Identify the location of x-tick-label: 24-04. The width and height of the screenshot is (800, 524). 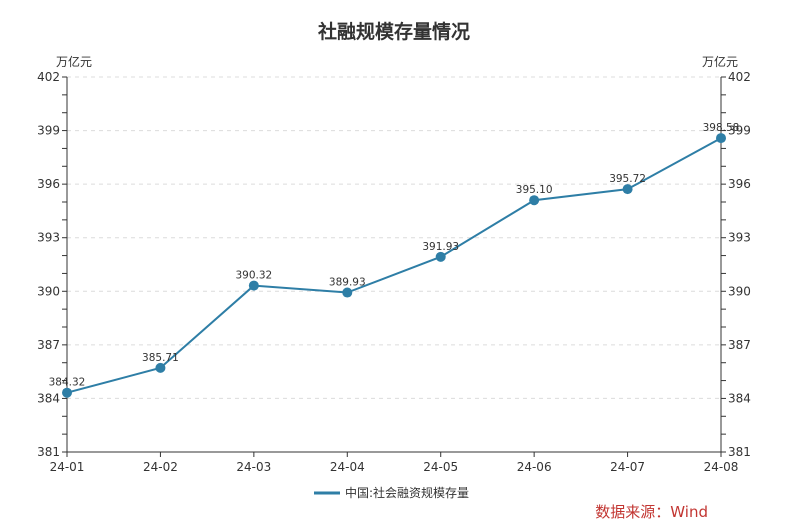
(347, 467).